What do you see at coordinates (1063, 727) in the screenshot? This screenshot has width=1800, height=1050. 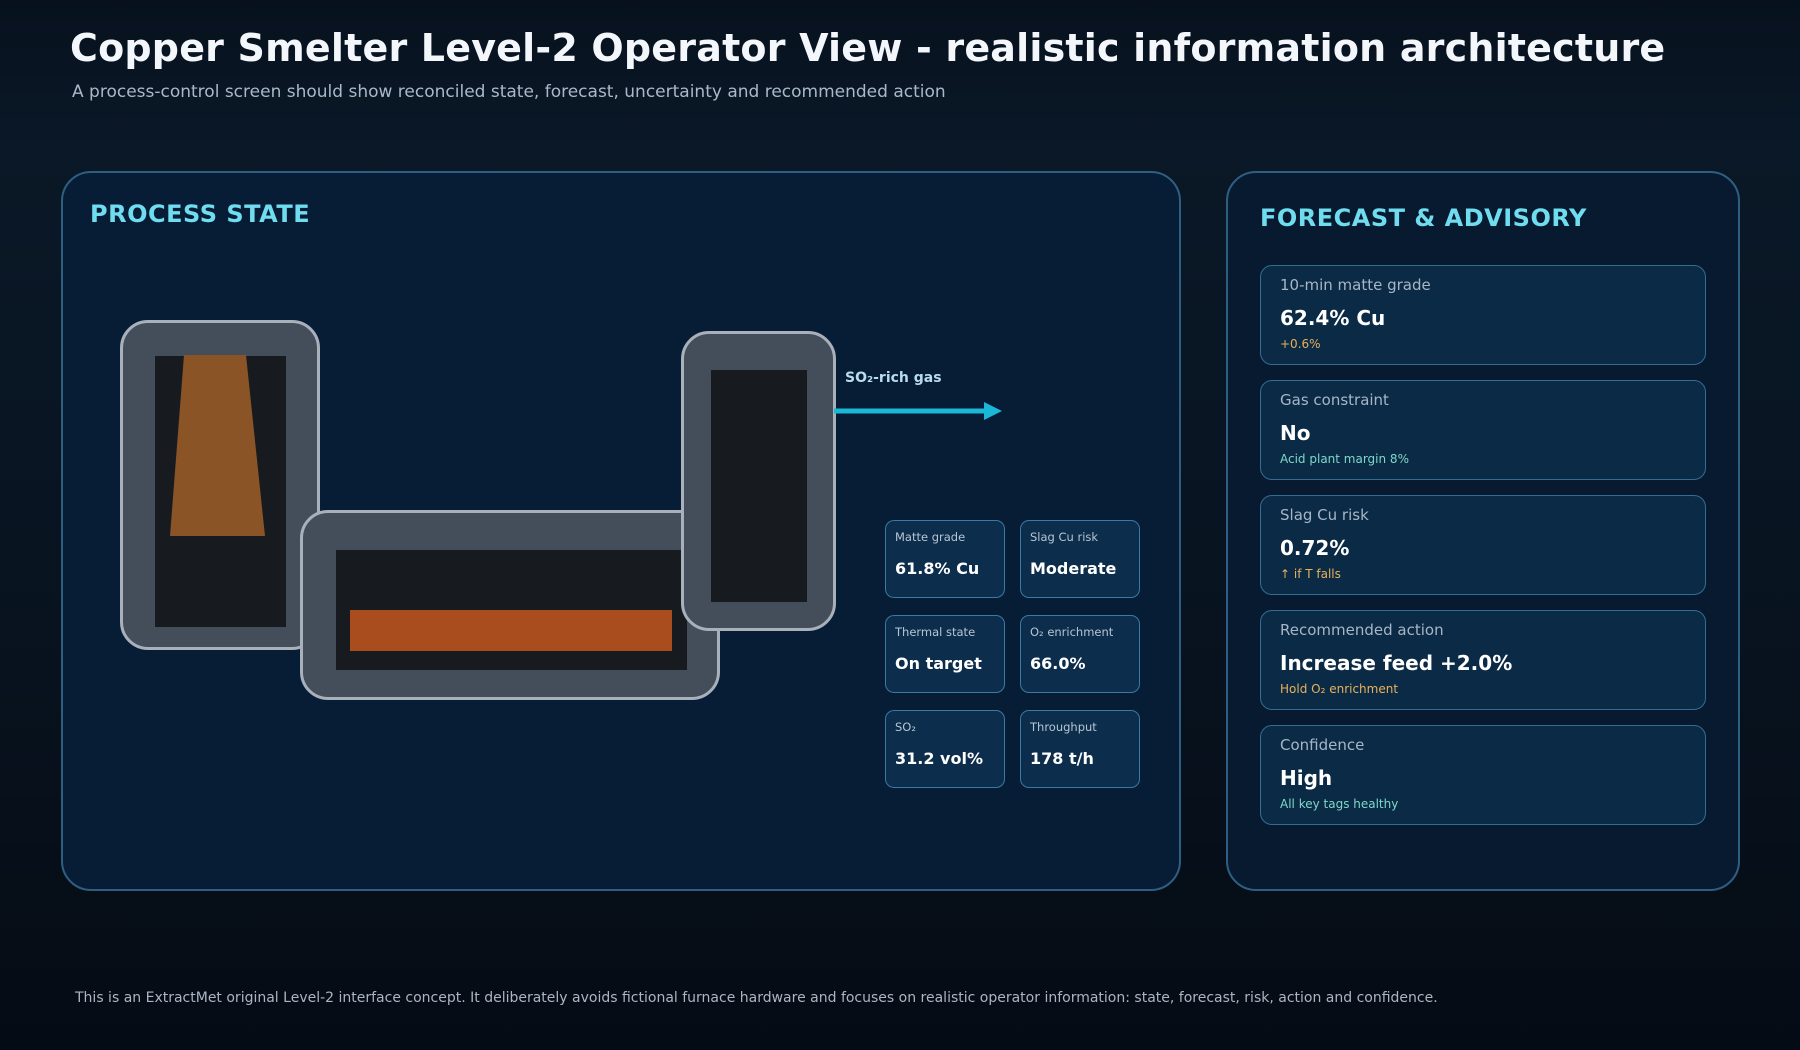 I see `kpi-label: Throughput` at bounding box center [1063, 727].